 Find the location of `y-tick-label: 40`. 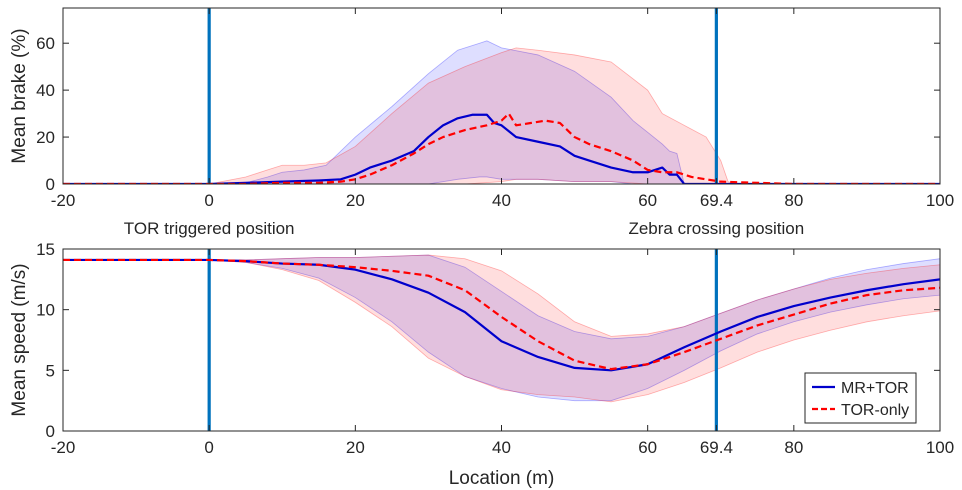

y-tick-label: 40 is located at coordinates (45, 90).